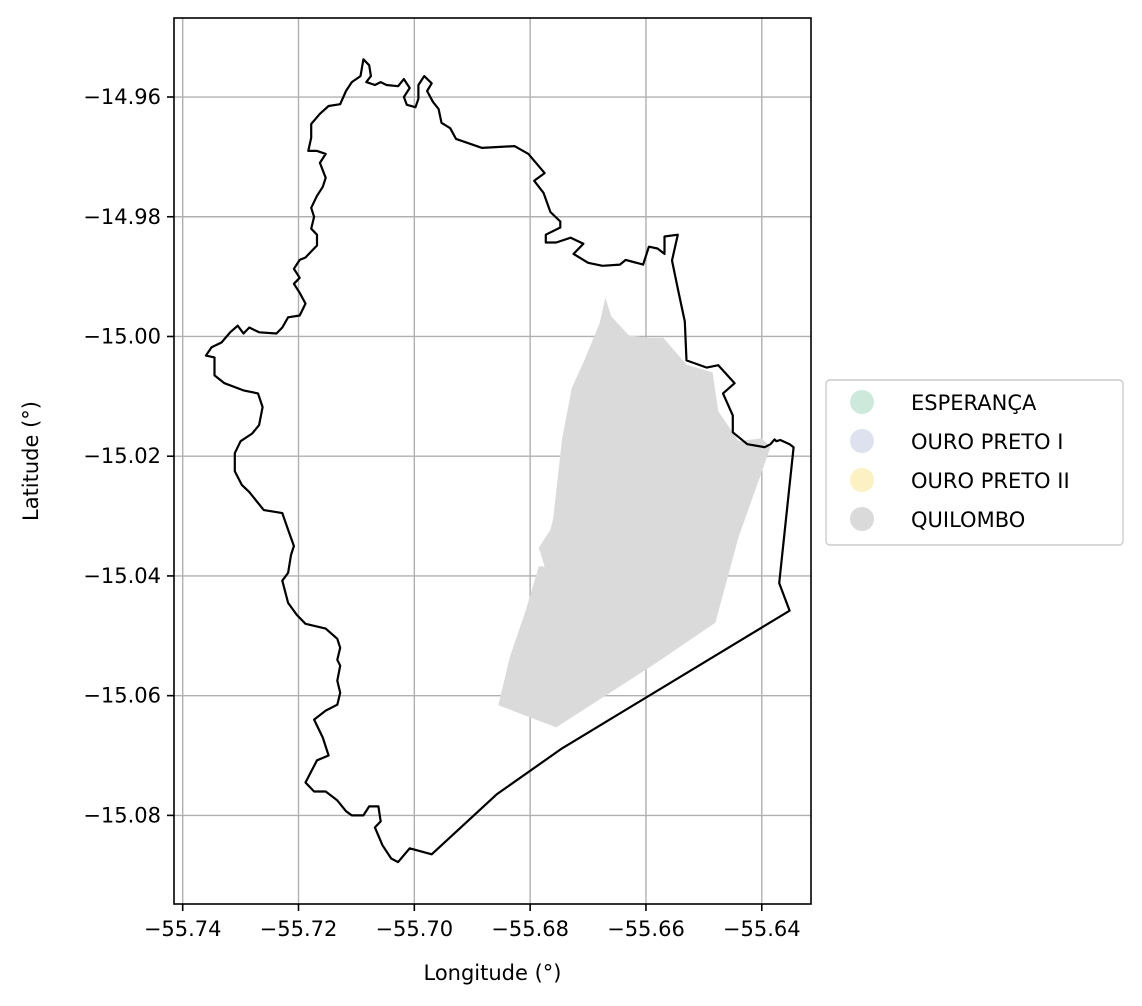 This screenshot has width=1142, height=1006. Describe the element at coordinates (968, 520) in the screenshot. I see `legend-label: QUILOMBO` at that location.